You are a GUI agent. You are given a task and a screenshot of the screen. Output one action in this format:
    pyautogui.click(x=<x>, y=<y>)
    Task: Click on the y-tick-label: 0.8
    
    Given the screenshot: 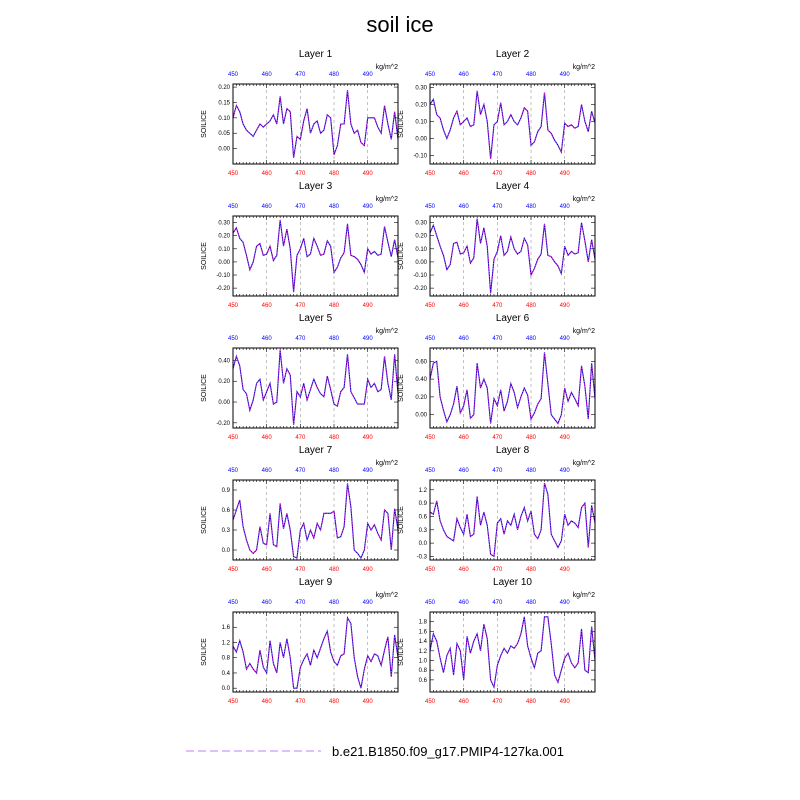 What is the action you would take?
    pyautogui.click(x=423, y=671)
    